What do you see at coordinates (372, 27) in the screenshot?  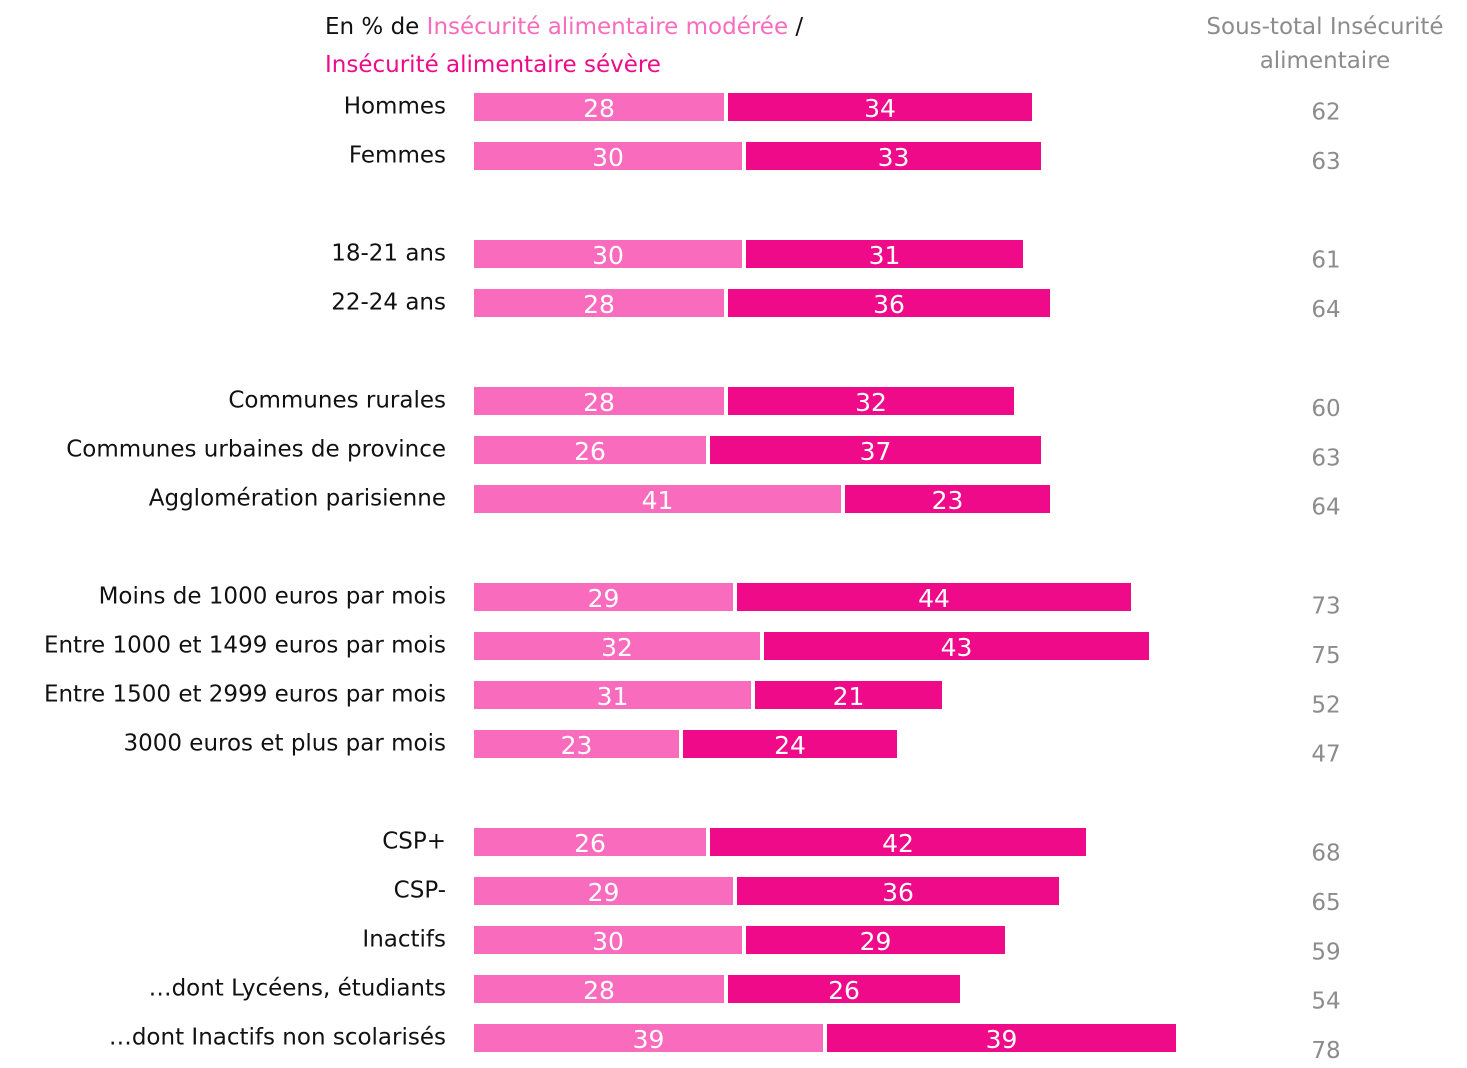 I see `title-prefix: En % de` at bounding box center [372, 27].